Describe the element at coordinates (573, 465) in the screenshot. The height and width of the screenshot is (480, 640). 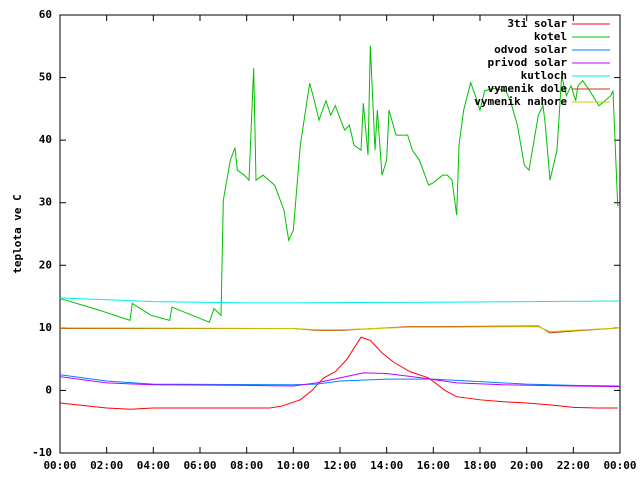
I see `x-tick-label: 22:00` at that location.